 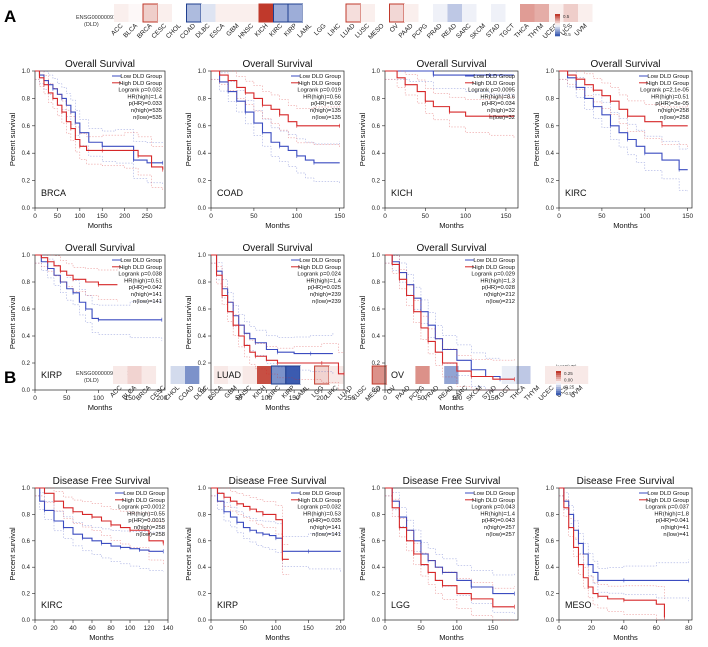 I want to click on legend-entry: p(HR)=0.034, so click(x=499, y=104).